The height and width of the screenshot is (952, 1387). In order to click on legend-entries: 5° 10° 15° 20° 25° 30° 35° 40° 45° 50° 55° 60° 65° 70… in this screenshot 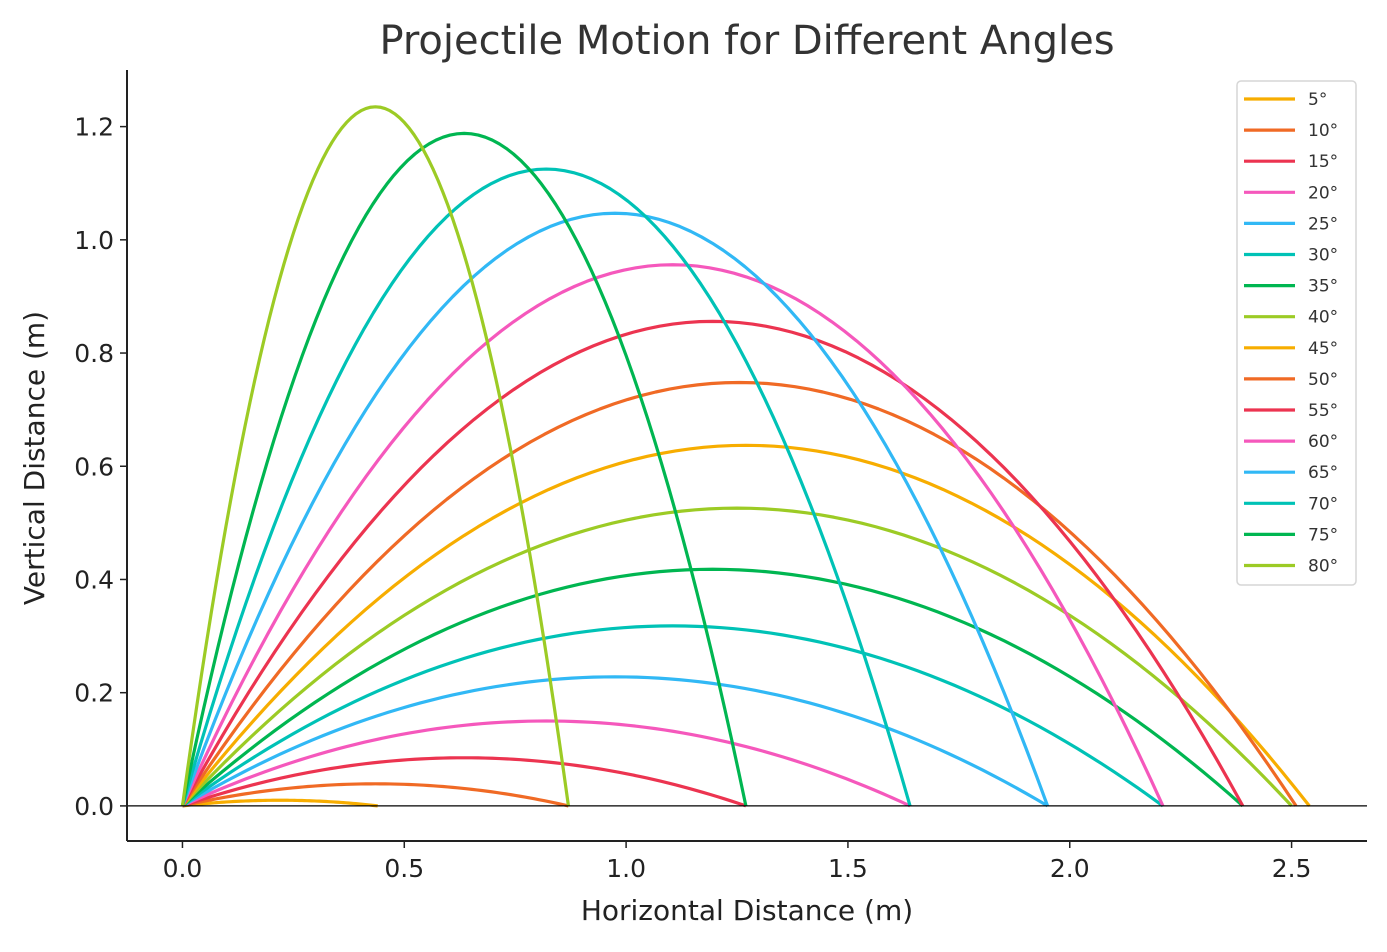, I will do `click(1291, 333)`.